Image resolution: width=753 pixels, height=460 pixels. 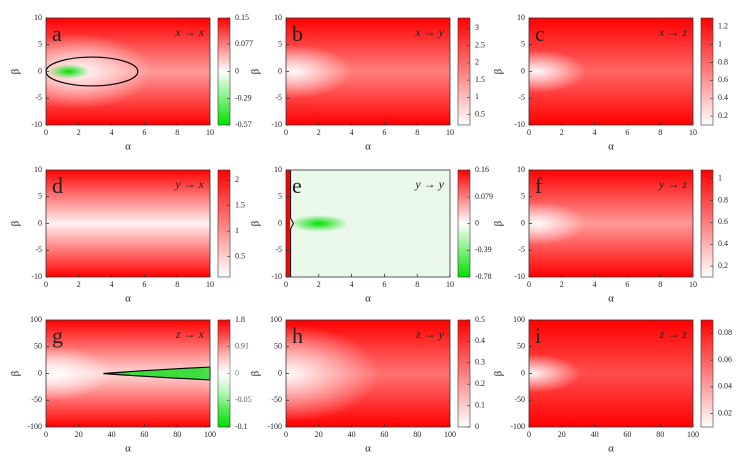 What do you see at coordinates (480, 79) in the screenshot?
I see `colorbar-tick-label: 1.5` at bounding box center [480, 79].